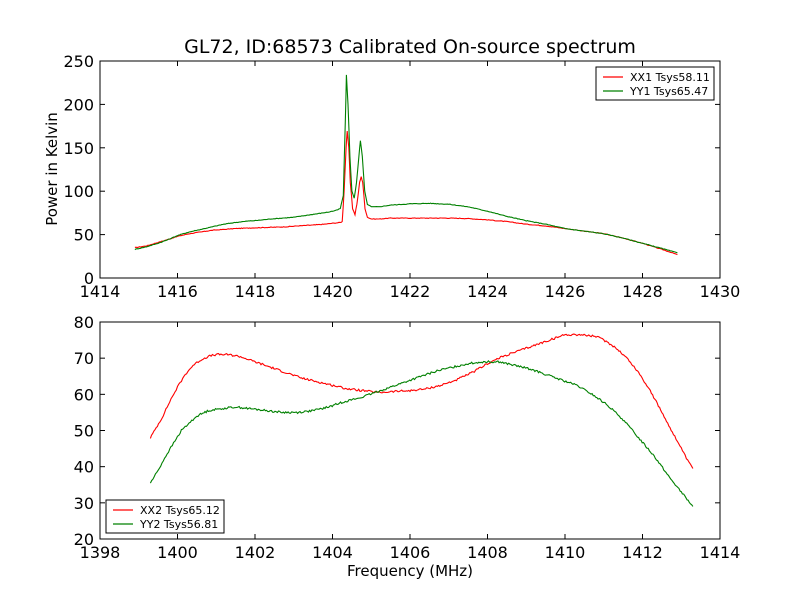 The height and width of the screenshot is (600, 800). What do you see at coordinates (720, 291) in the screenshot?
I see `top-x-tick-label: 1430` at bounding box center [720, 291].